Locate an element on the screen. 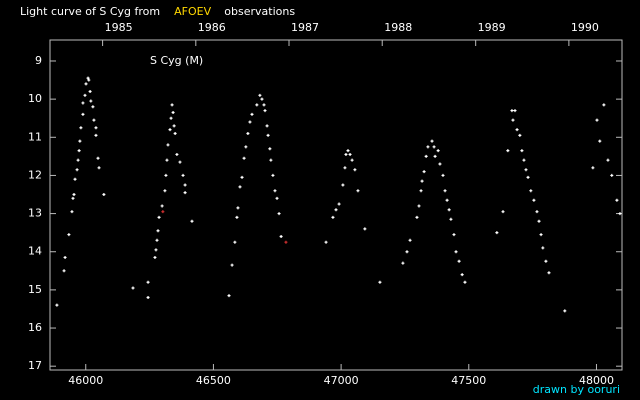 The image size is (640, 400). x-tick-label: 46500 is located at coordinates (213, 380).